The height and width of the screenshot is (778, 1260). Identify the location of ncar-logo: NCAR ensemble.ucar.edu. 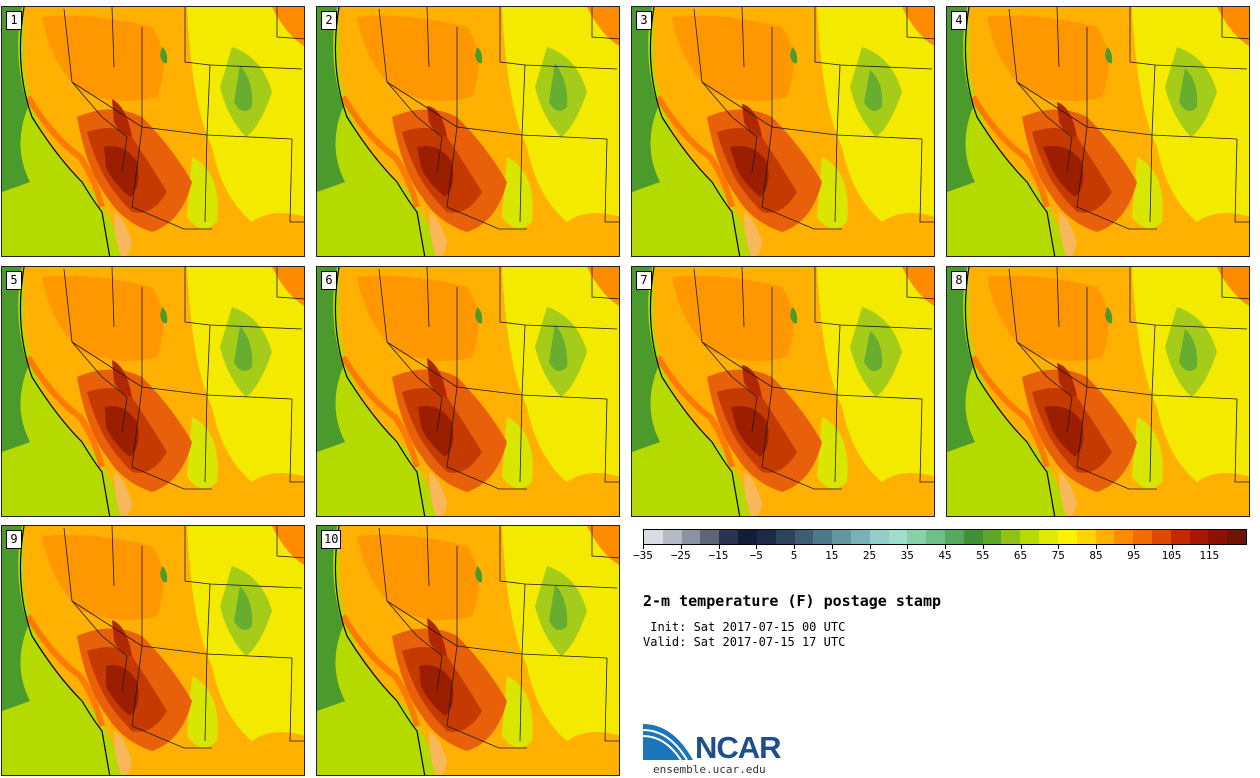
(722, 750).